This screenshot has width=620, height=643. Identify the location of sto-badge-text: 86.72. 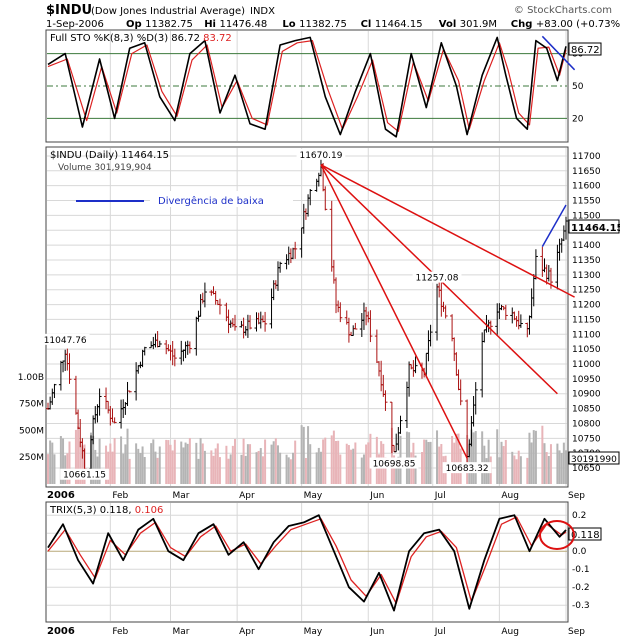
(585, 50).